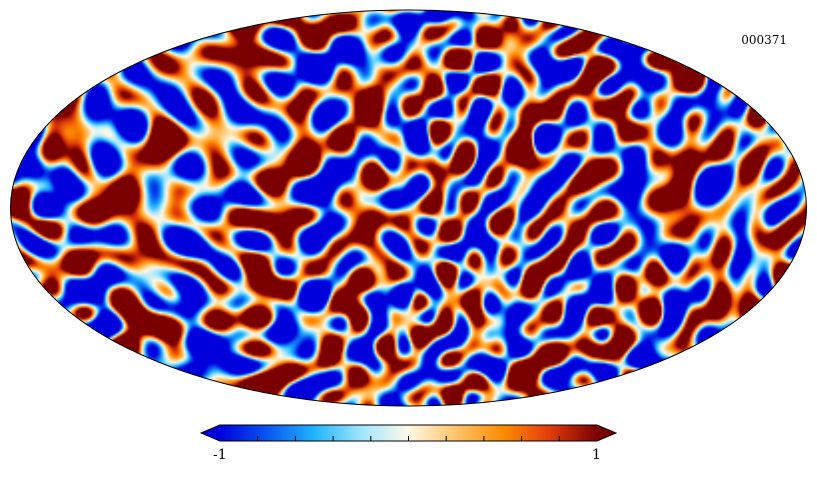 This screenshot has width=817, height=478. I want to click on colorbar-max-label: 1, so click(596, 455).